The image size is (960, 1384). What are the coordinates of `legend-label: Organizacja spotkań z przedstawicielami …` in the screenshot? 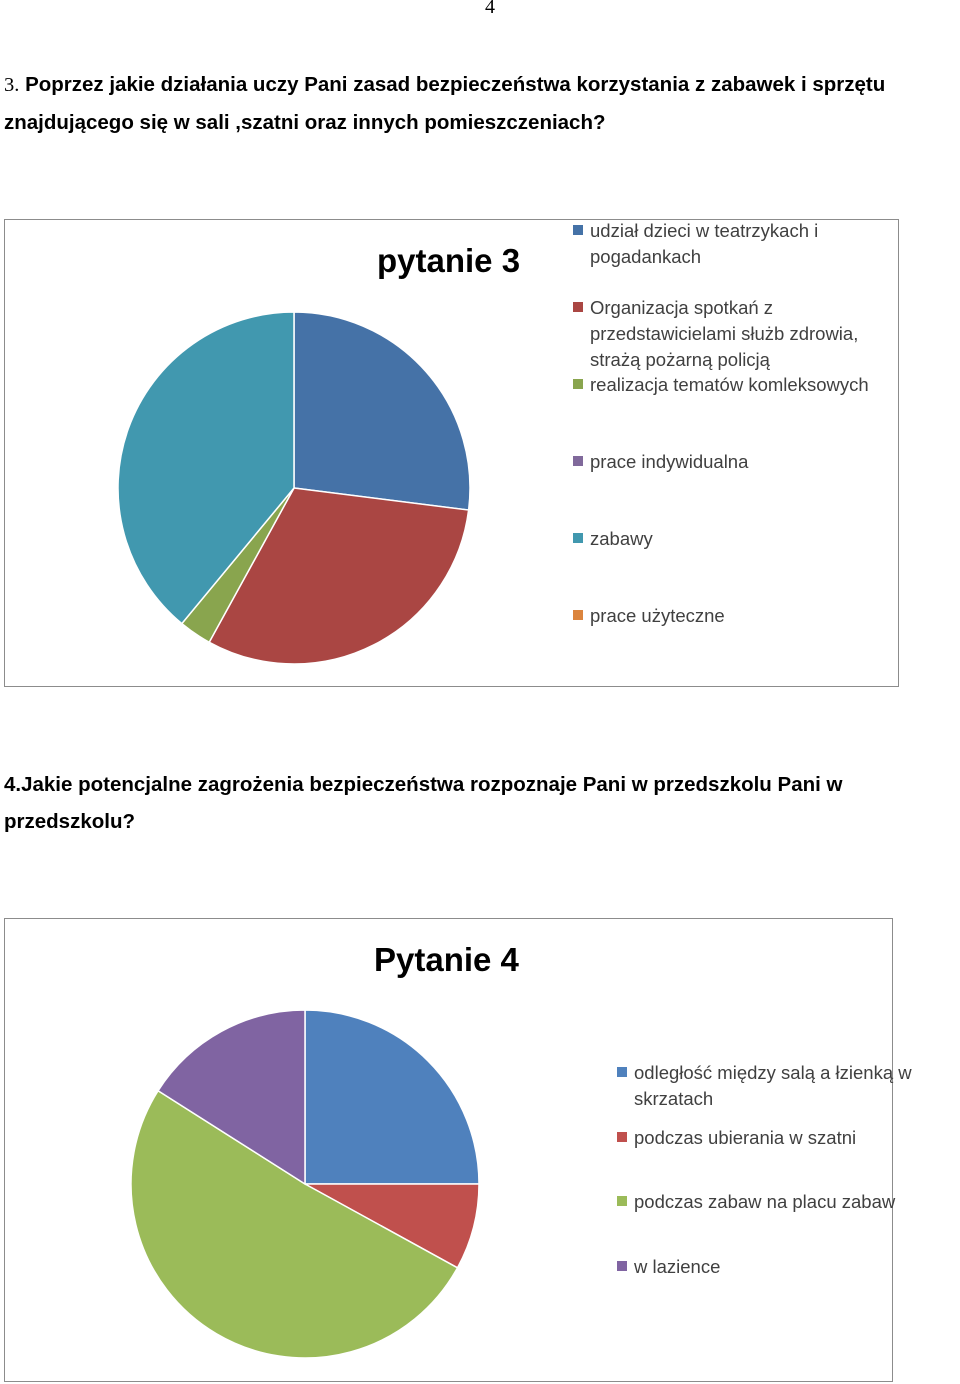 It's located at (724, 333).